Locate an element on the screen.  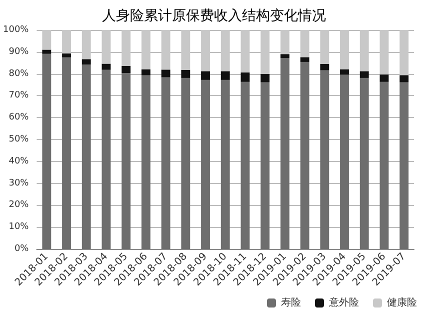
y-tick-label: 90% is located at coordinates (19, 51).